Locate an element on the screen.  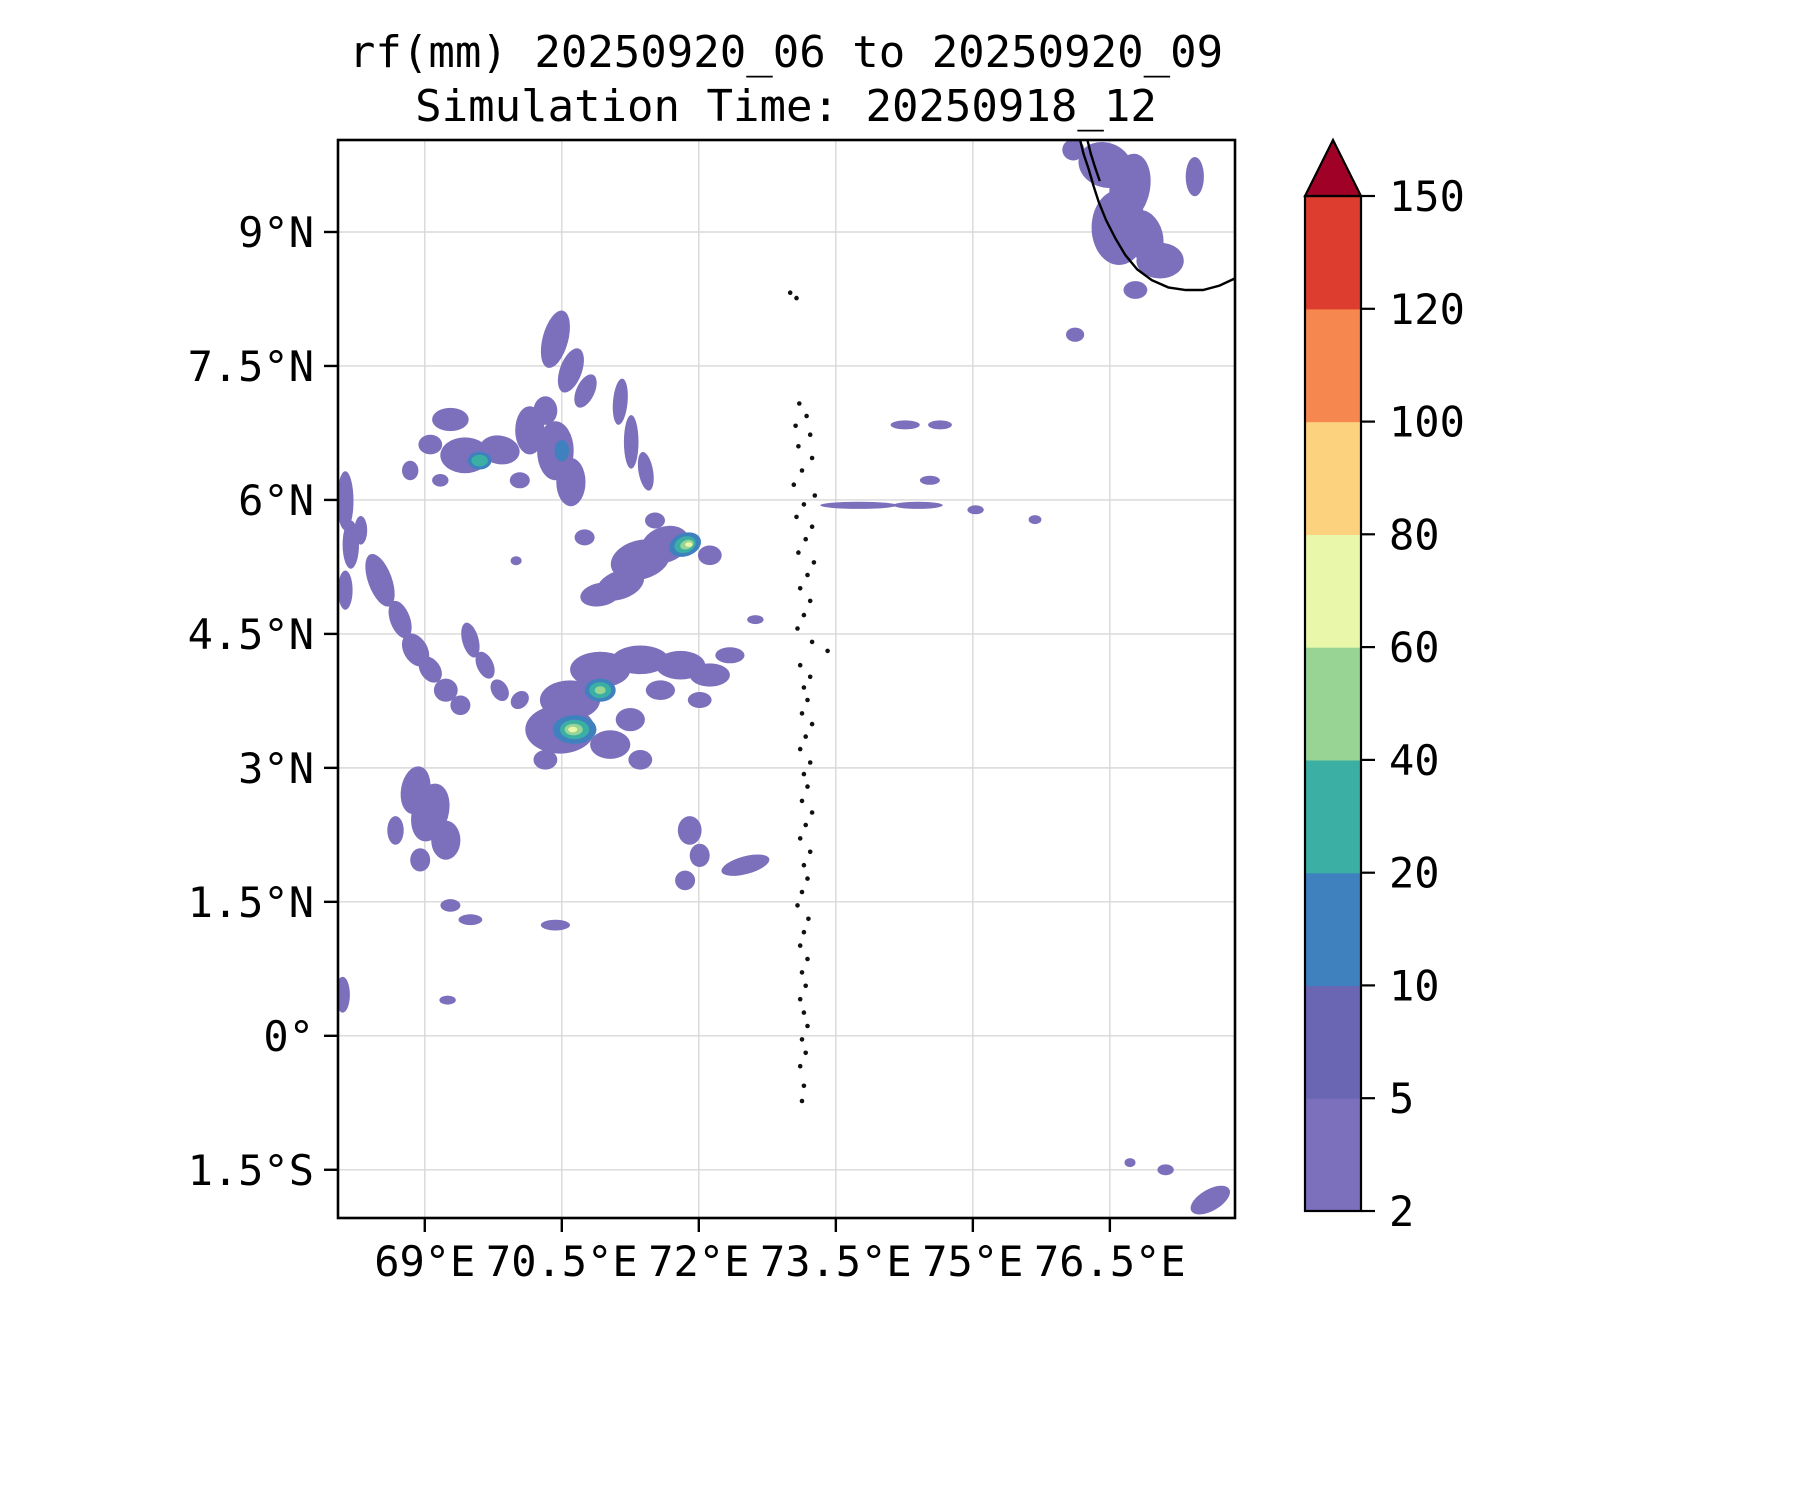
colorbar-tick-label: 2 is located at coordinates (1401, 1211).